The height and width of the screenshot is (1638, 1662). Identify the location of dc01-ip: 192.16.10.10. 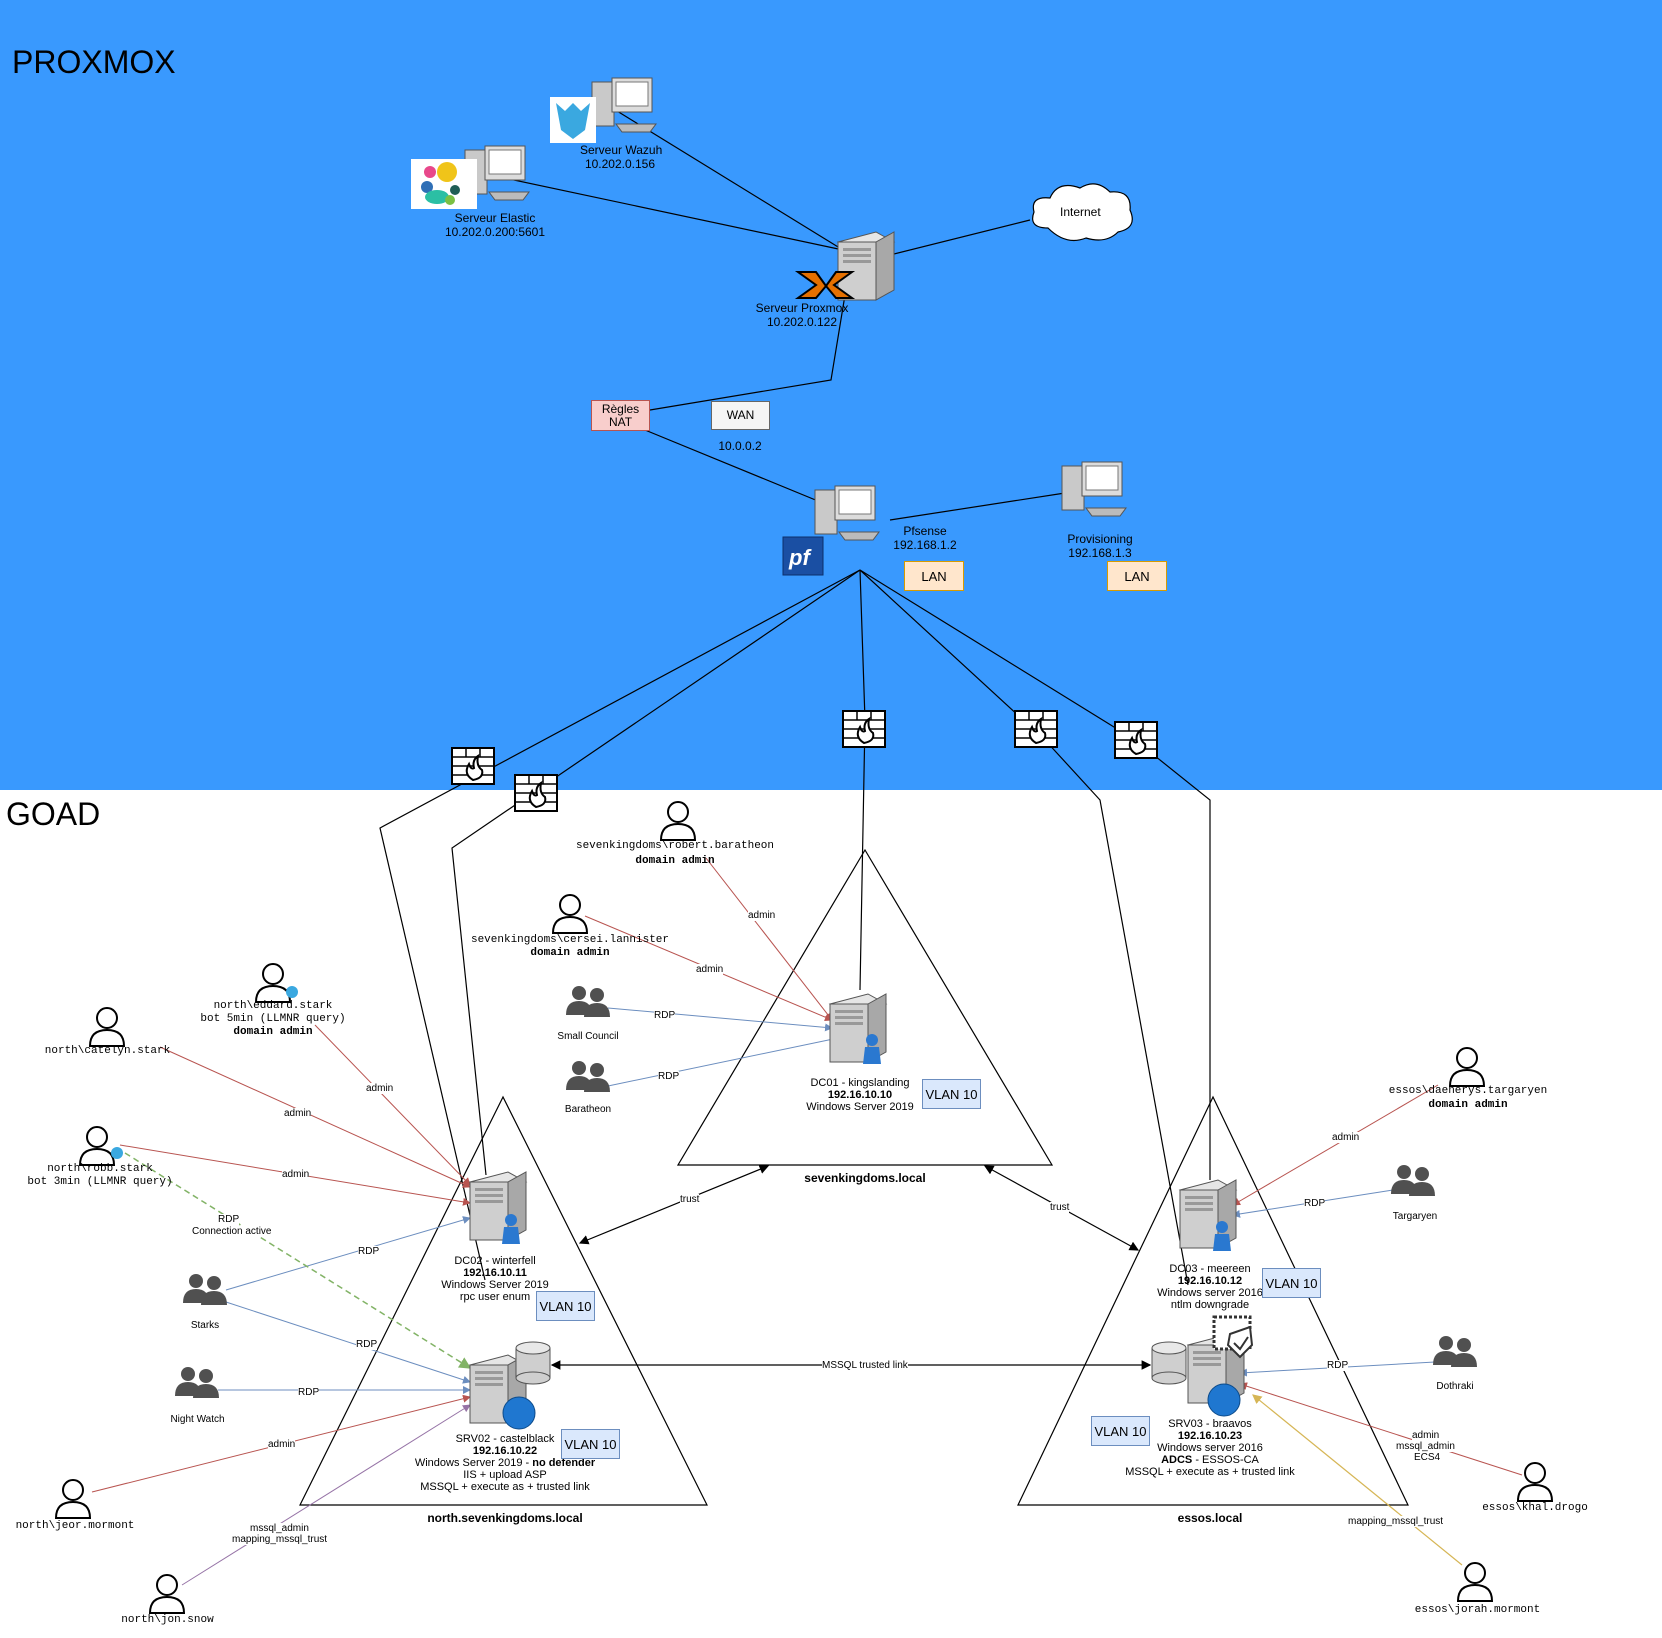
(860, 1095).